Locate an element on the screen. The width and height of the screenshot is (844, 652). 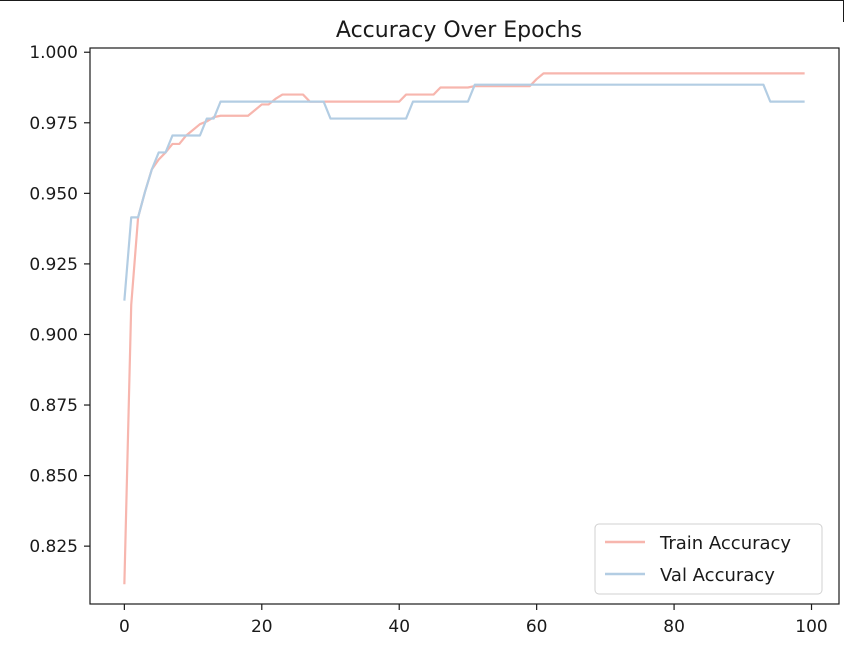
legend-box is located at coordinates (708, 559).